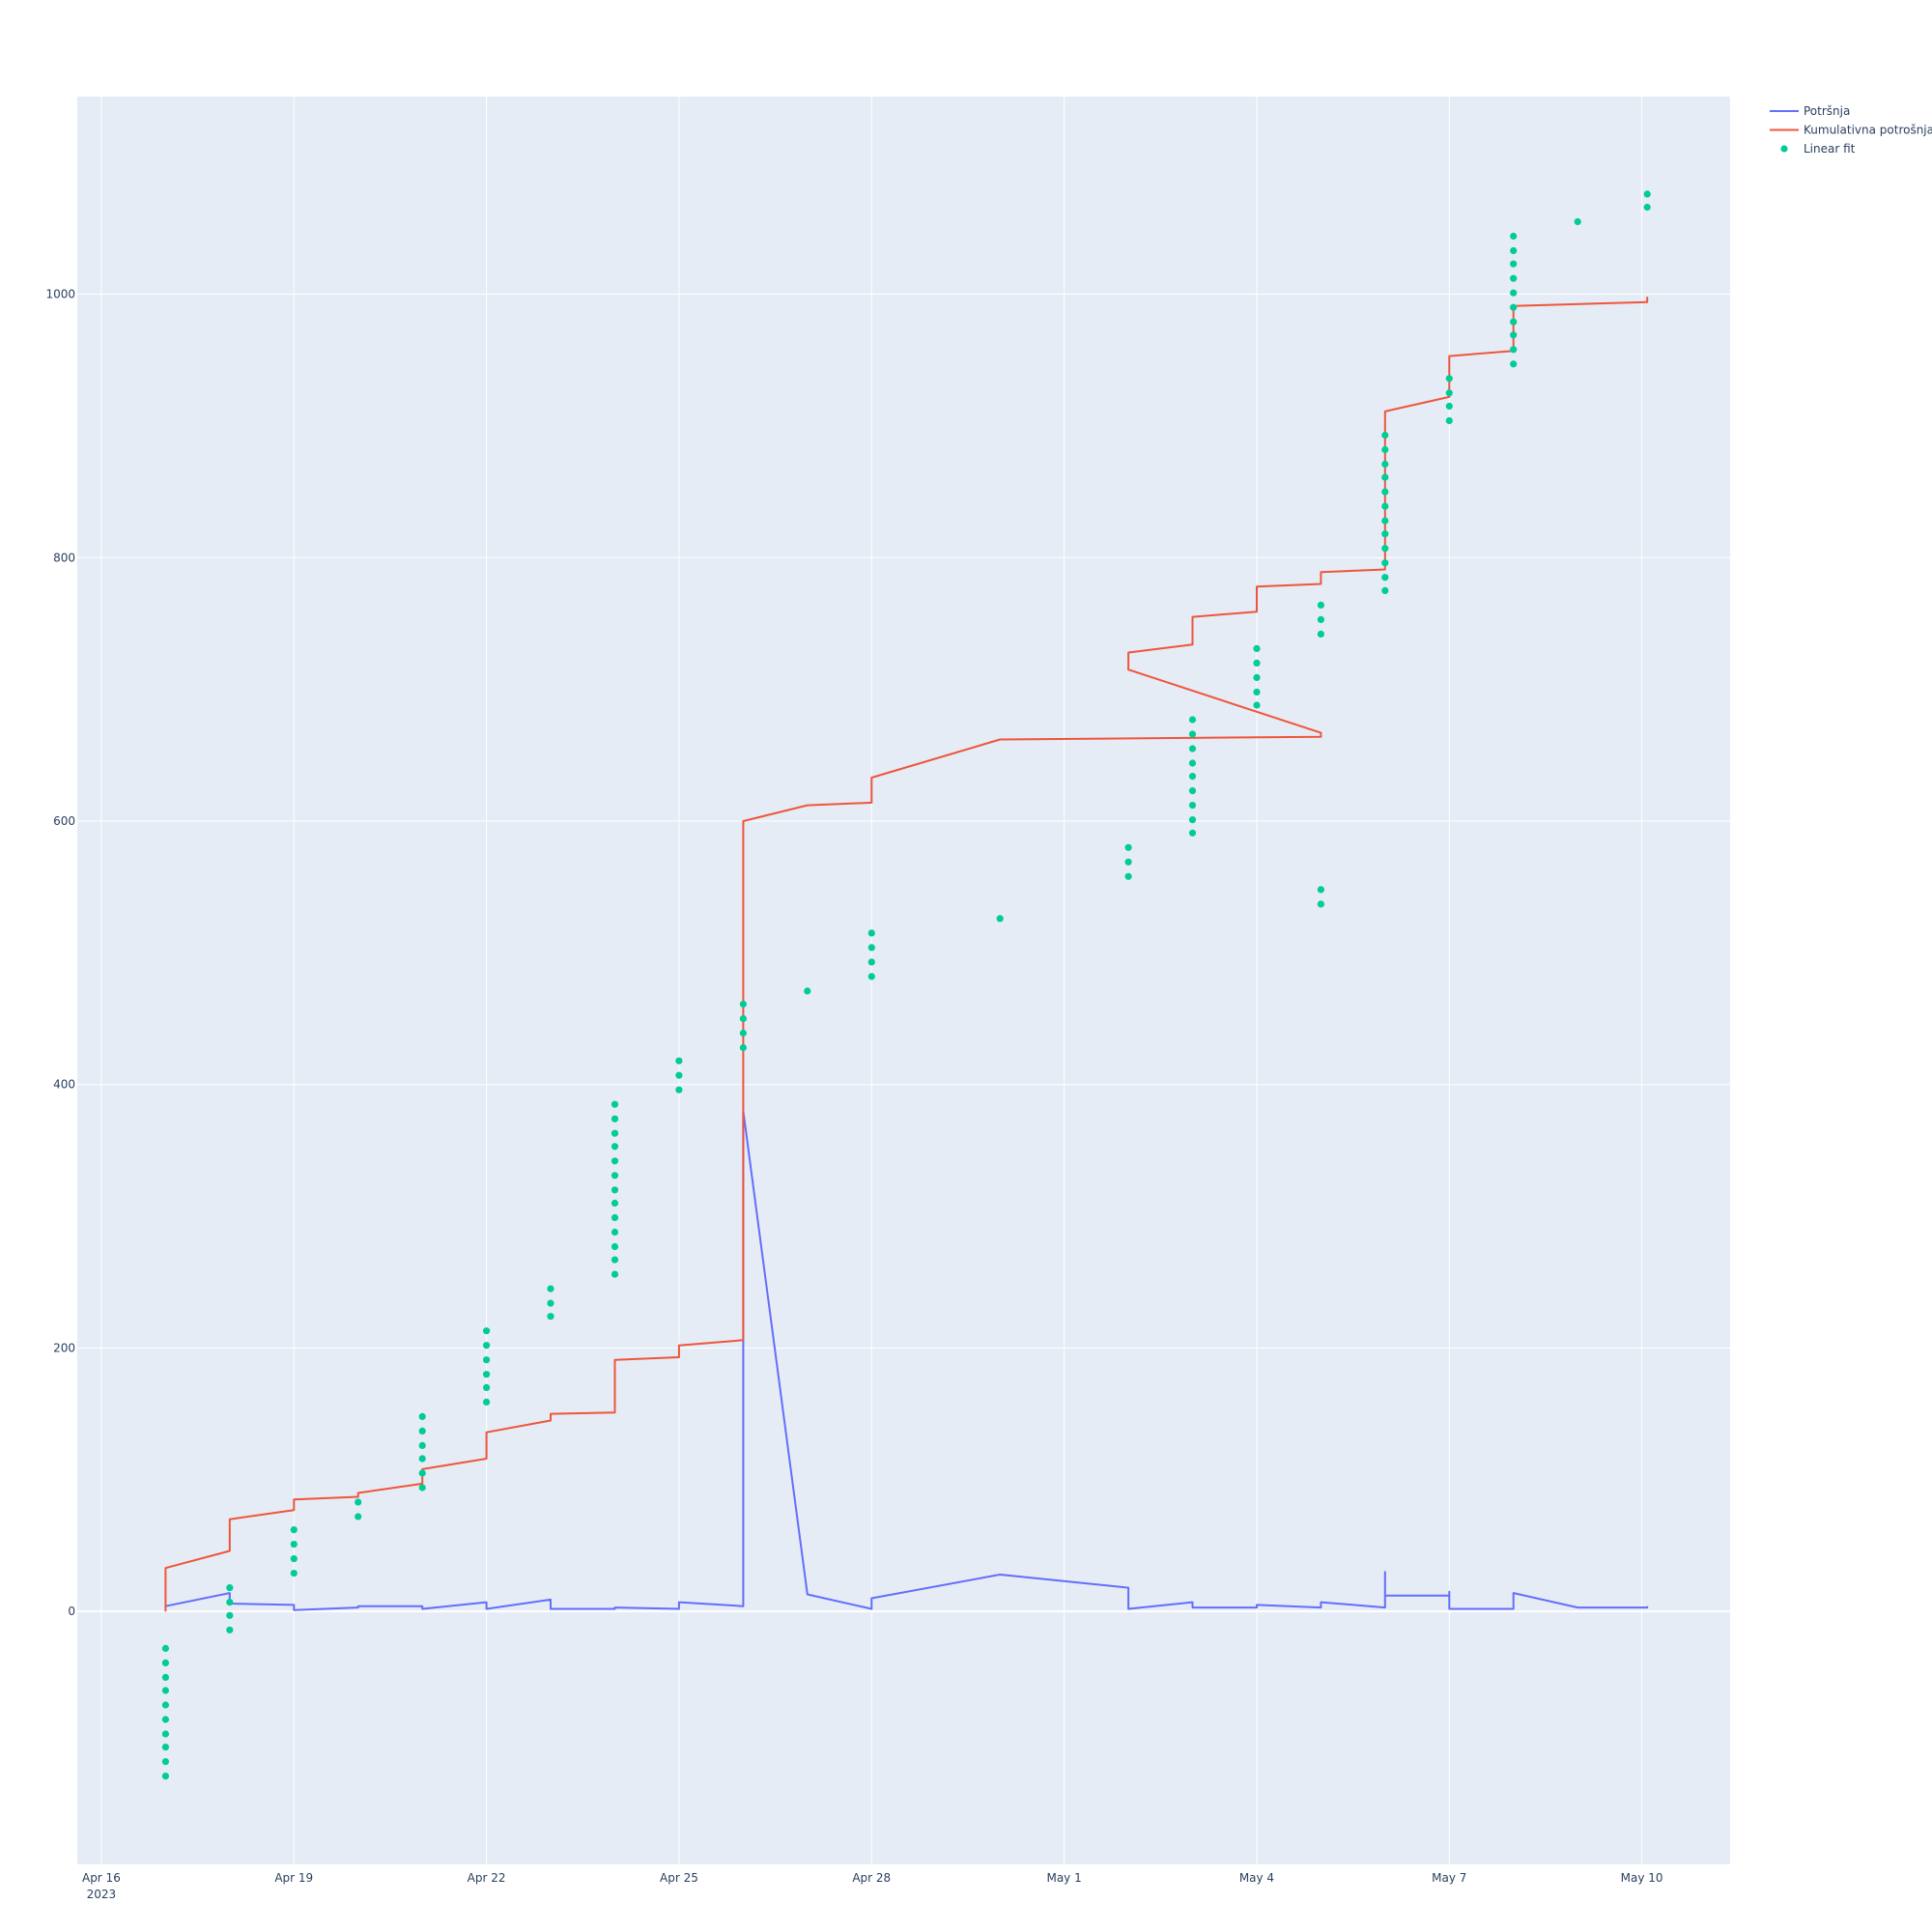 This screenshot has height=1932, width=1932. What do you see at coordinates (1642, 1878) in the screenshot?
I see `x-tick-label: May 10` at bounding box center [1642, 1878].